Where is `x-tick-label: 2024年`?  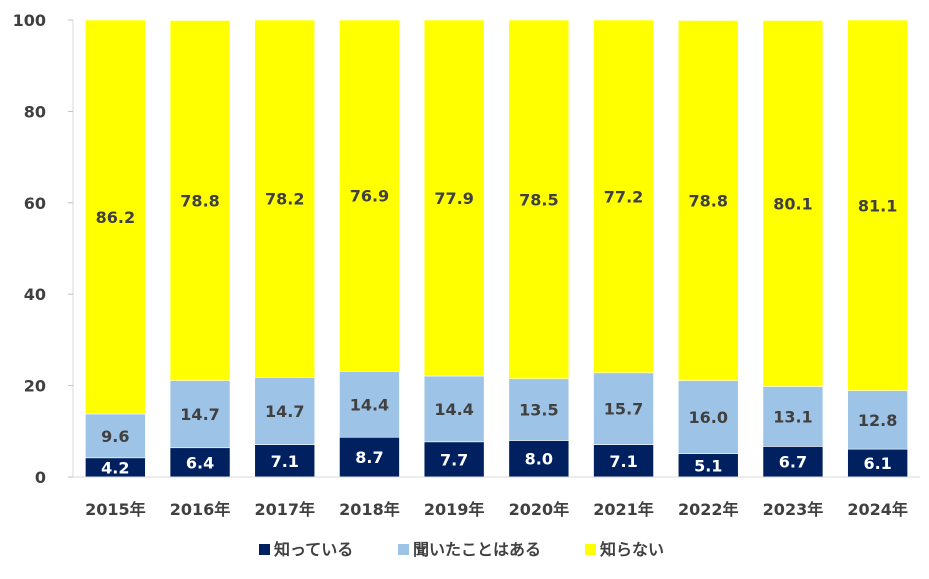
x-tick-label: 2024年 is located at coordinates (877, 509).